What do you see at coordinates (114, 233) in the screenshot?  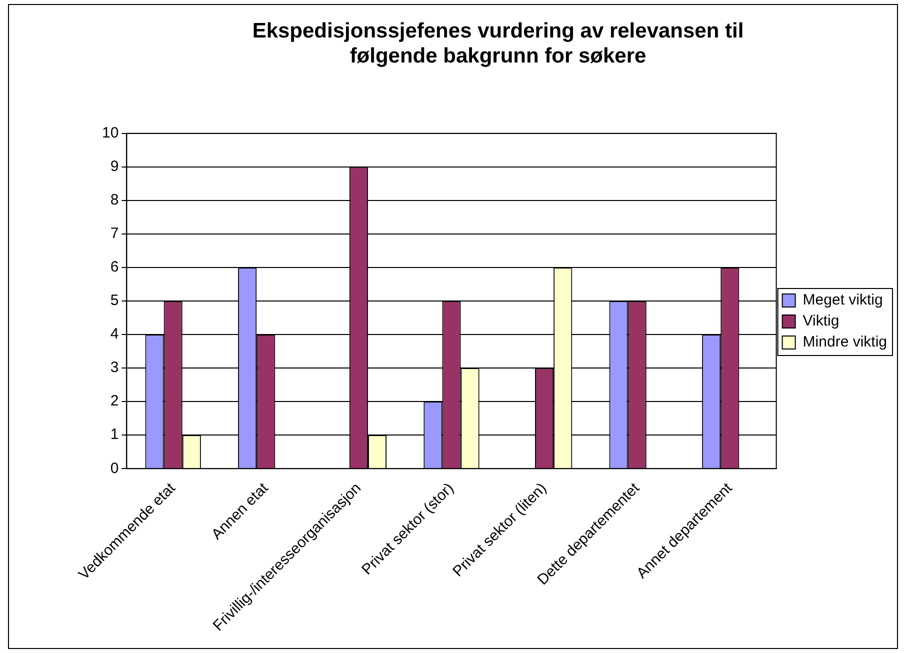 I see `y-tick-label: 7` at bounding box center [114, 233].